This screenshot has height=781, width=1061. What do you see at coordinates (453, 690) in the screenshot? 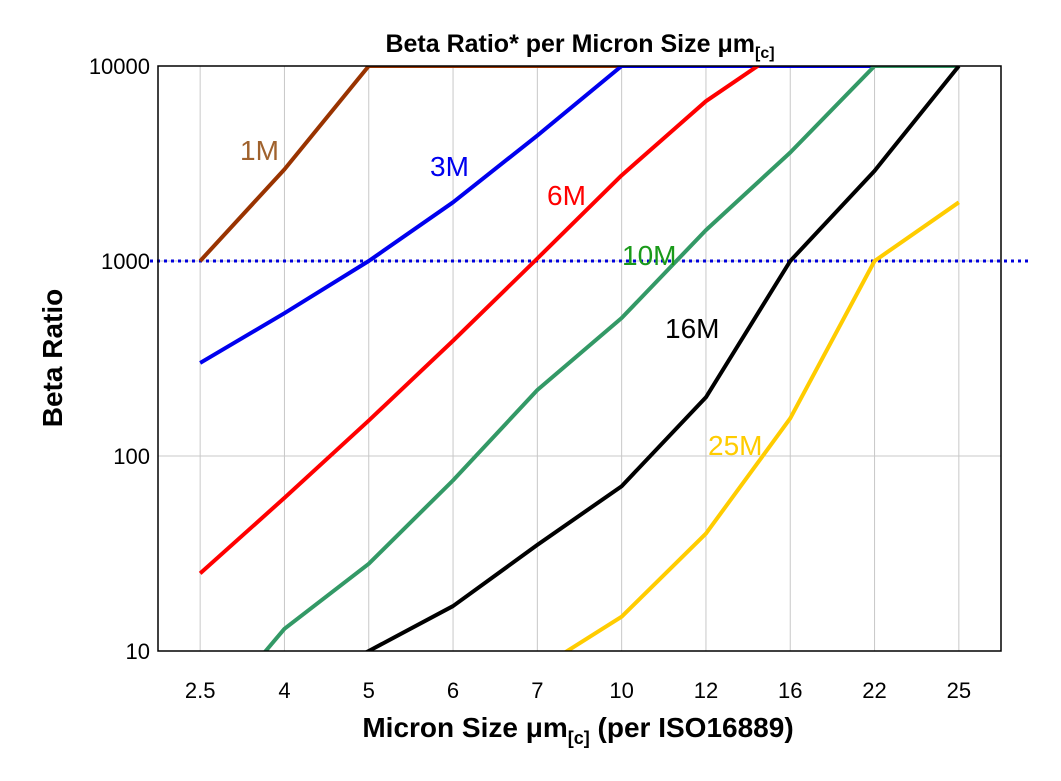
I see `x-tick-label: 6` at bounding box center [453, 690].